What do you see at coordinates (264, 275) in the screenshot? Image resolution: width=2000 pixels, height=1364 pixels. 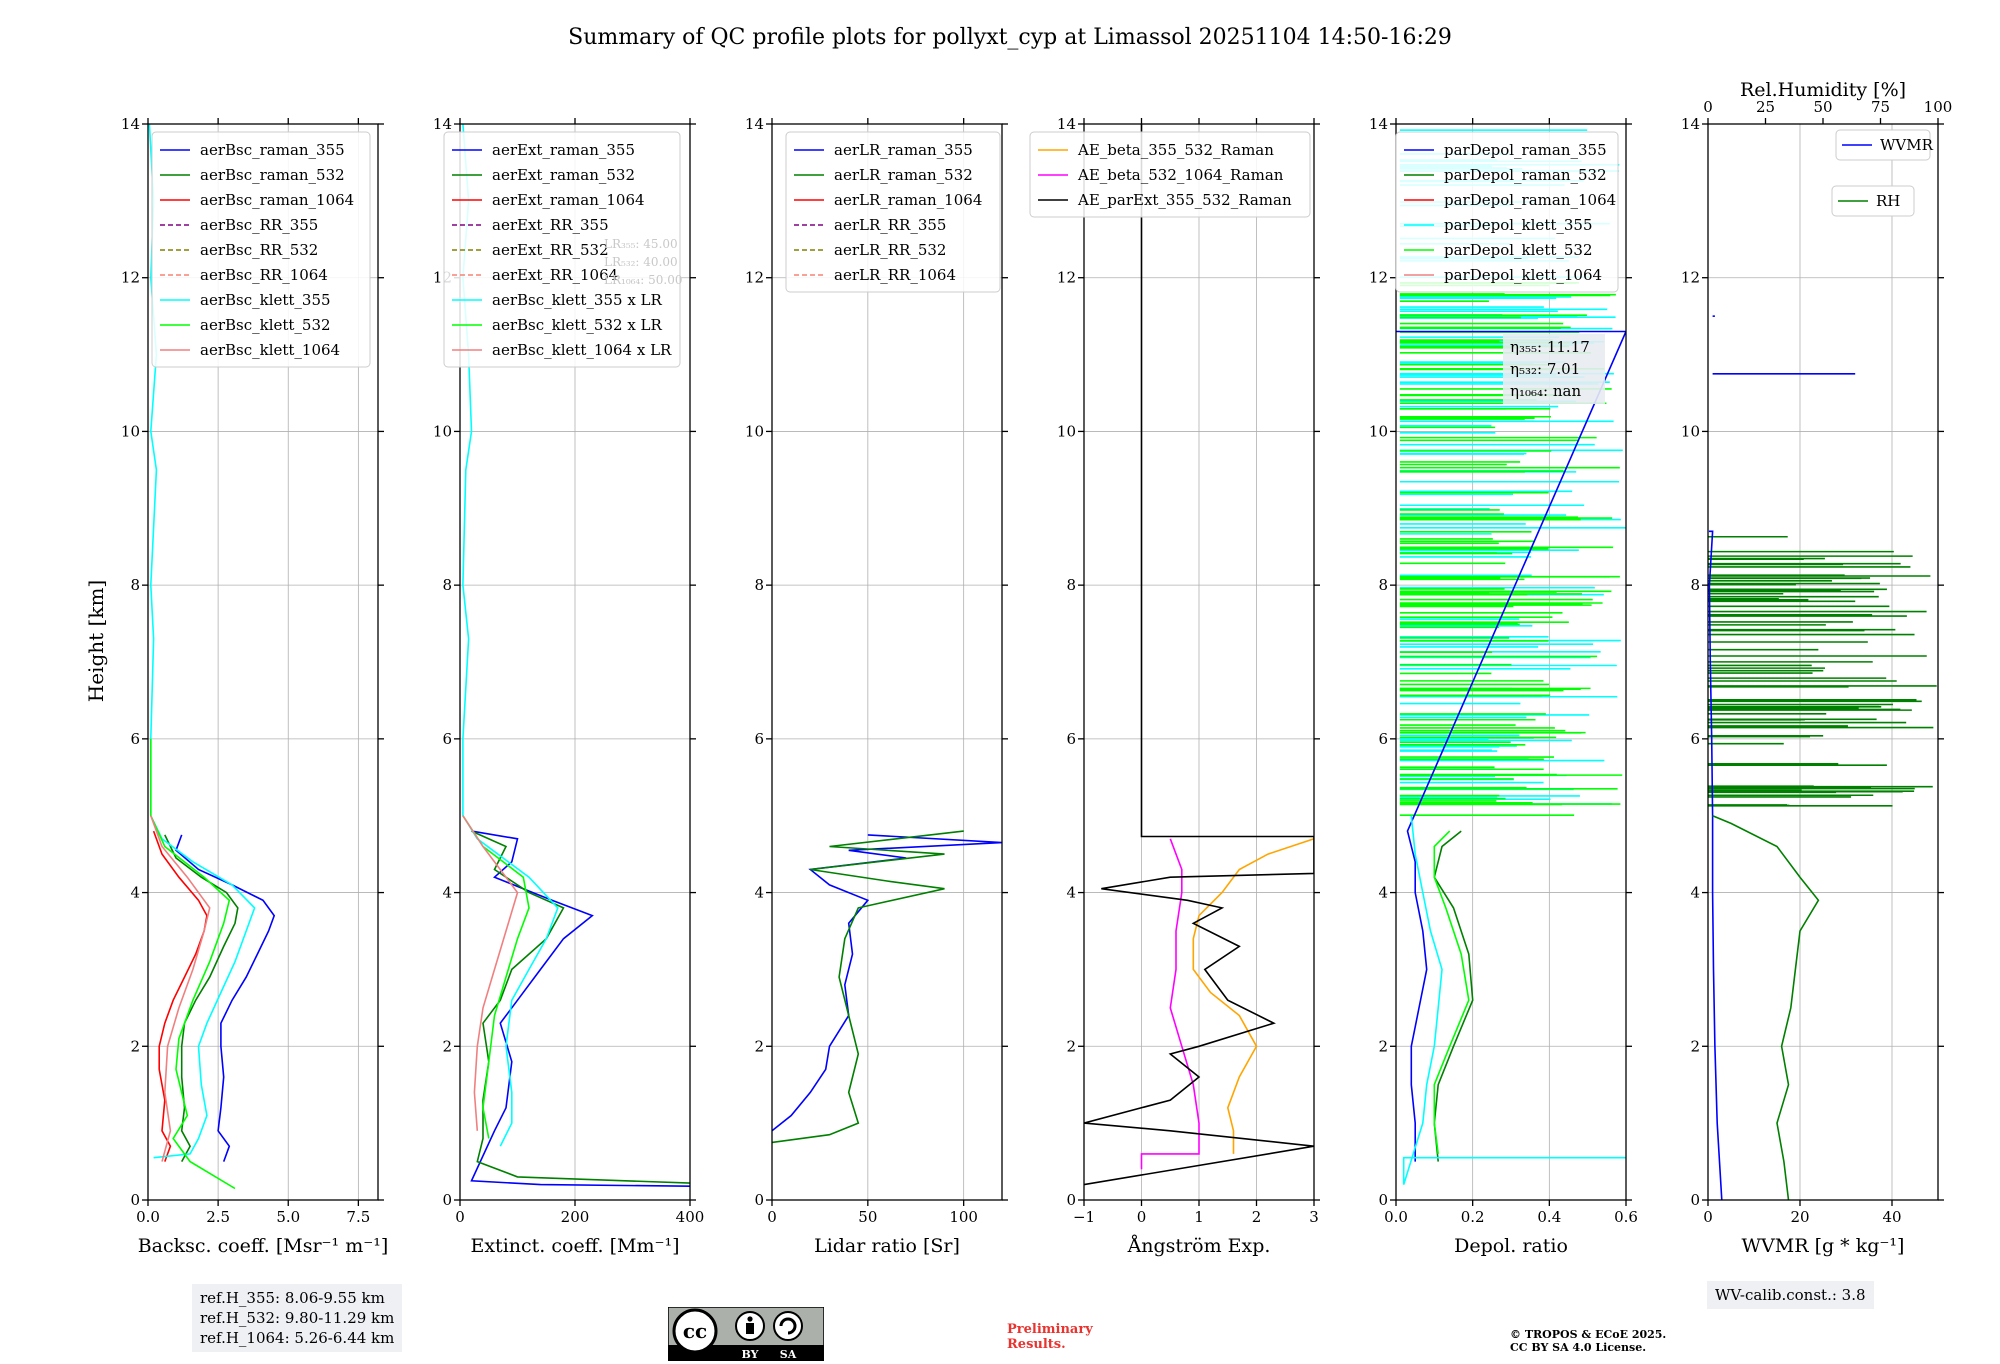 I see `legend-label: aerBsc_RR_1064` at bounding box center [264, 275].